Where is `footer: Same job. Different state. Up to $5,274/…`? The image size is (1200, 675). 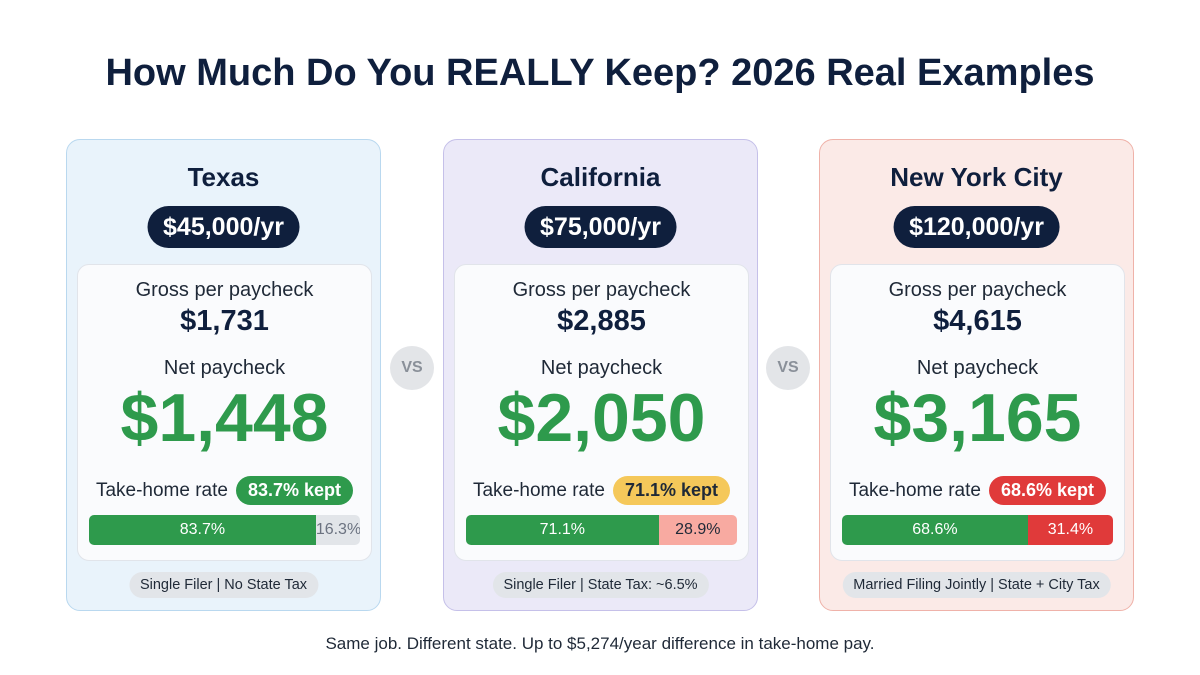 footer: Same job. Different state. Up to $5,274/… is located at coordinates (600, 643).